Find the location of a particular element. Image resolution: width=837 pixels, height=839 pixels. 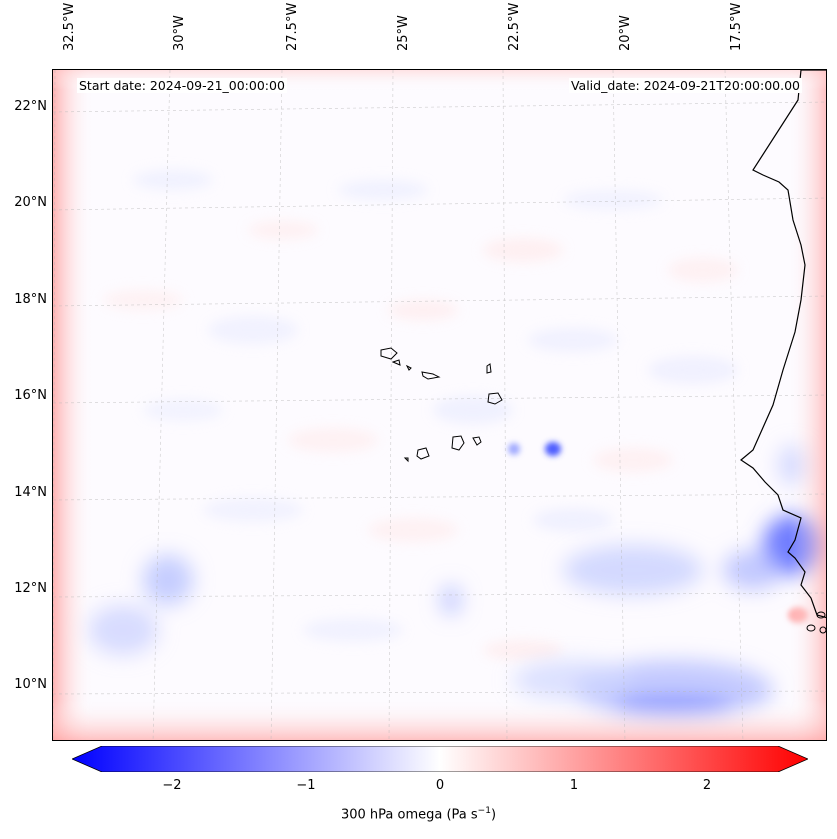

colorbar-ticks: −2 −1 0 1 2 is located at coordinates (418, 788).